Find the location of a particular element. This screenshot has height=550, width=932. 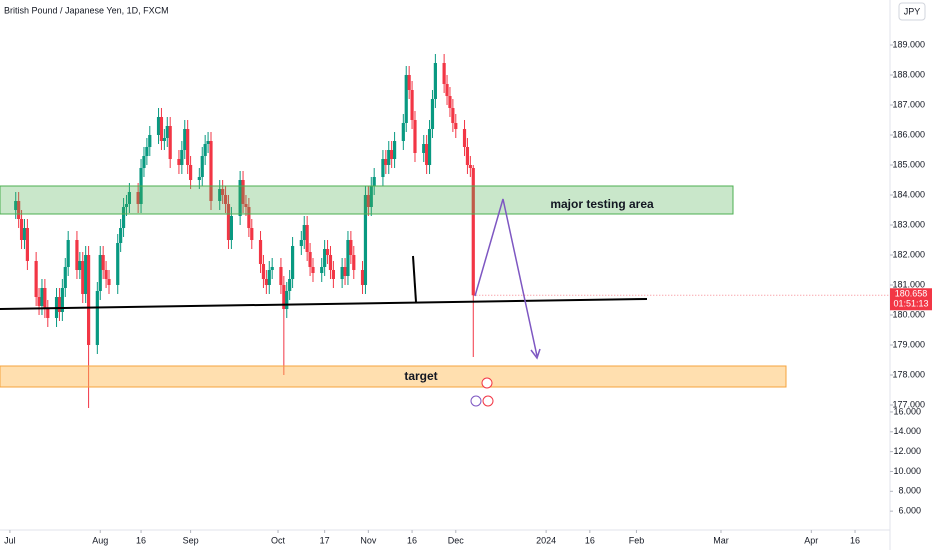

support-line is located at coordinates (324, 304).